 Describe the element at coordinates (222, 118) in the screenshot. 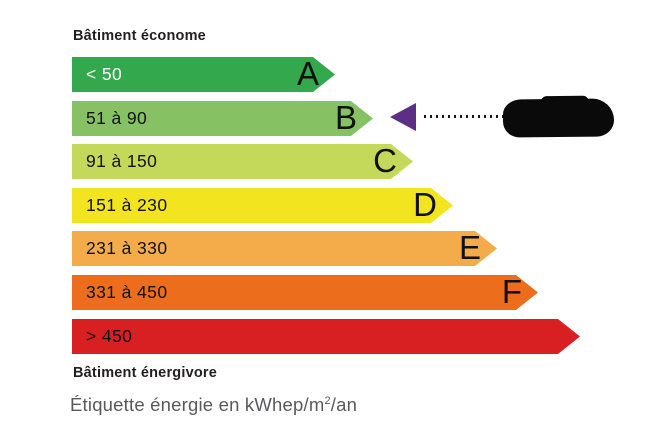

I see `energy-bar-b: 51 à 90 B` at that location.